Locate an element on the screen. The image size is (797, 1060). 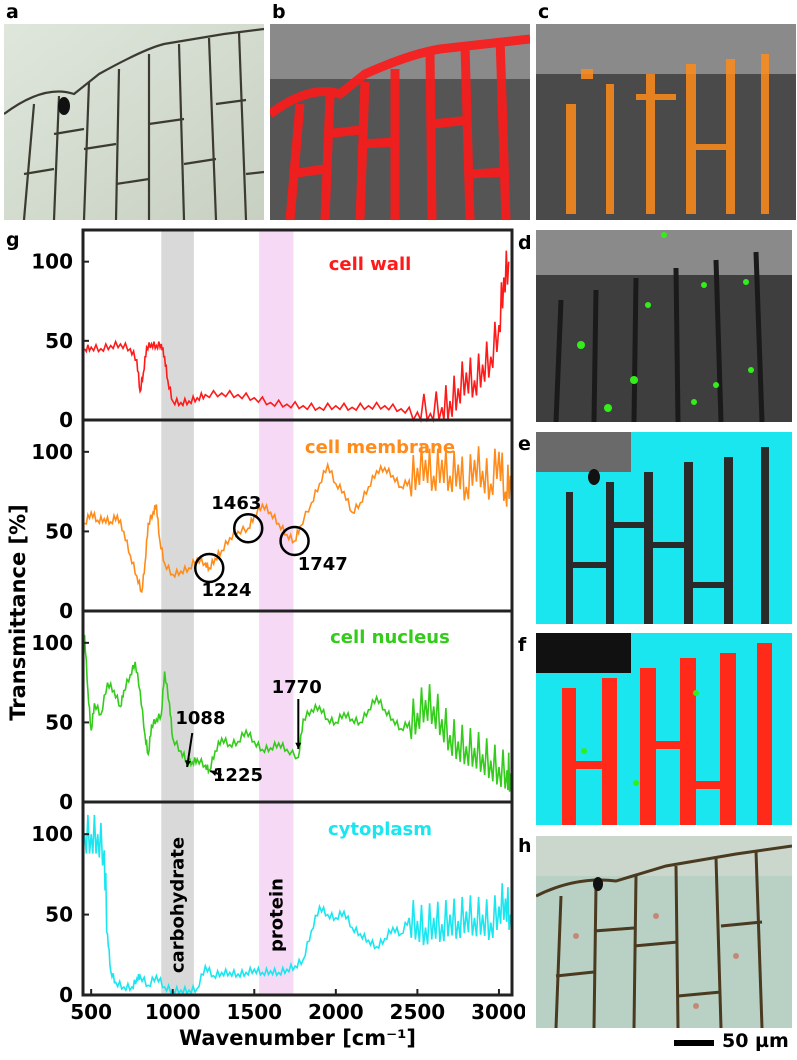
peak-label: 1463 is located at coordinates (236, 503).